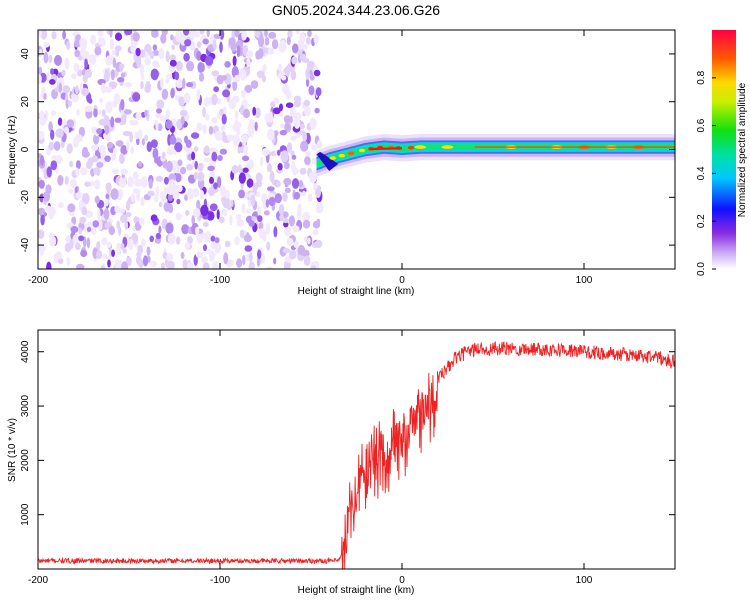  I want to click on colorbar-tick-label: 0.2, so click(701, 221).